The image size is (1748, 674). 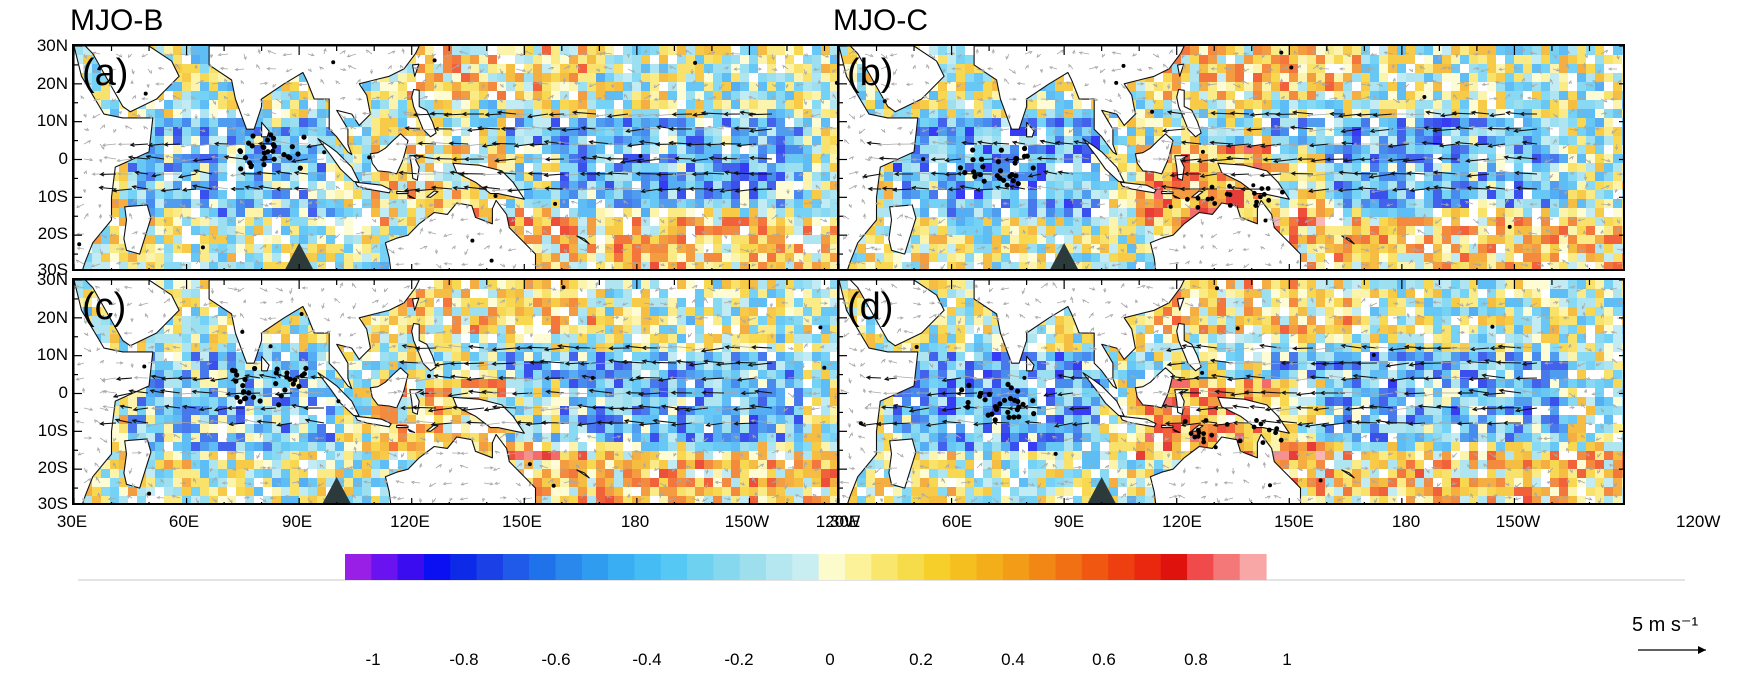 What do you see at coordinates (117, 20) in the screenshot?
I see `title-mjo-b: MJO-B` at bounding box center [117, 20].